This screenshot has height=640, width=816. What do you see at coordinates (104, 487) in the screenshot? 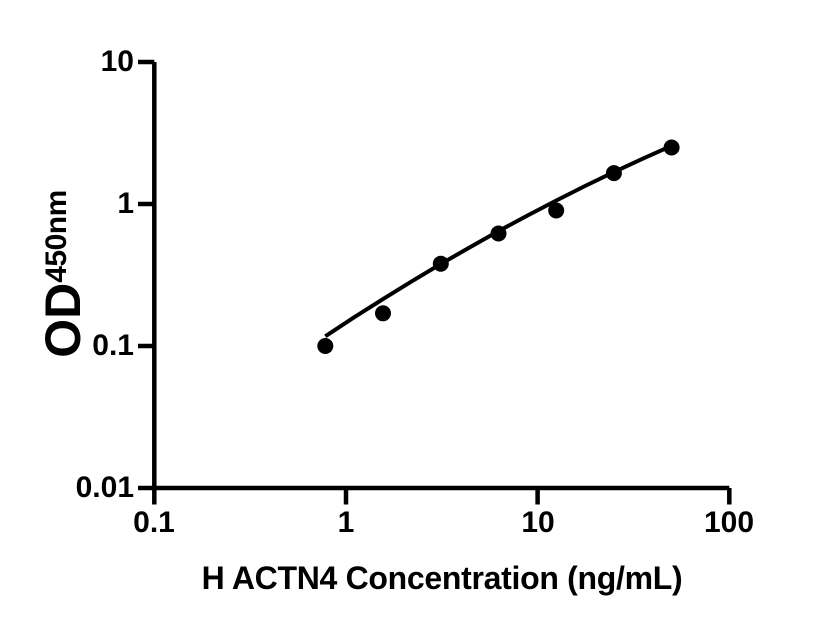
I see `y-tick-label-0.01: 0.01` at bounding box center [104, 487].